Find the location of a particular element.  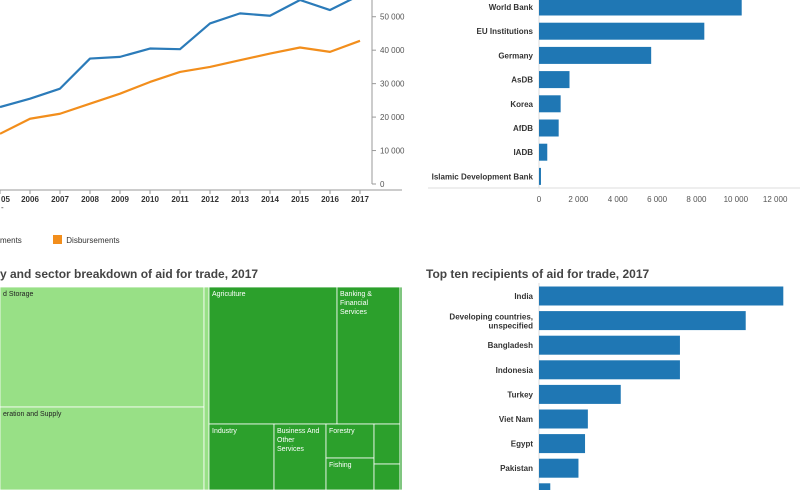

line-x-tick-label: 2009 is located at coordinates (120, 199).